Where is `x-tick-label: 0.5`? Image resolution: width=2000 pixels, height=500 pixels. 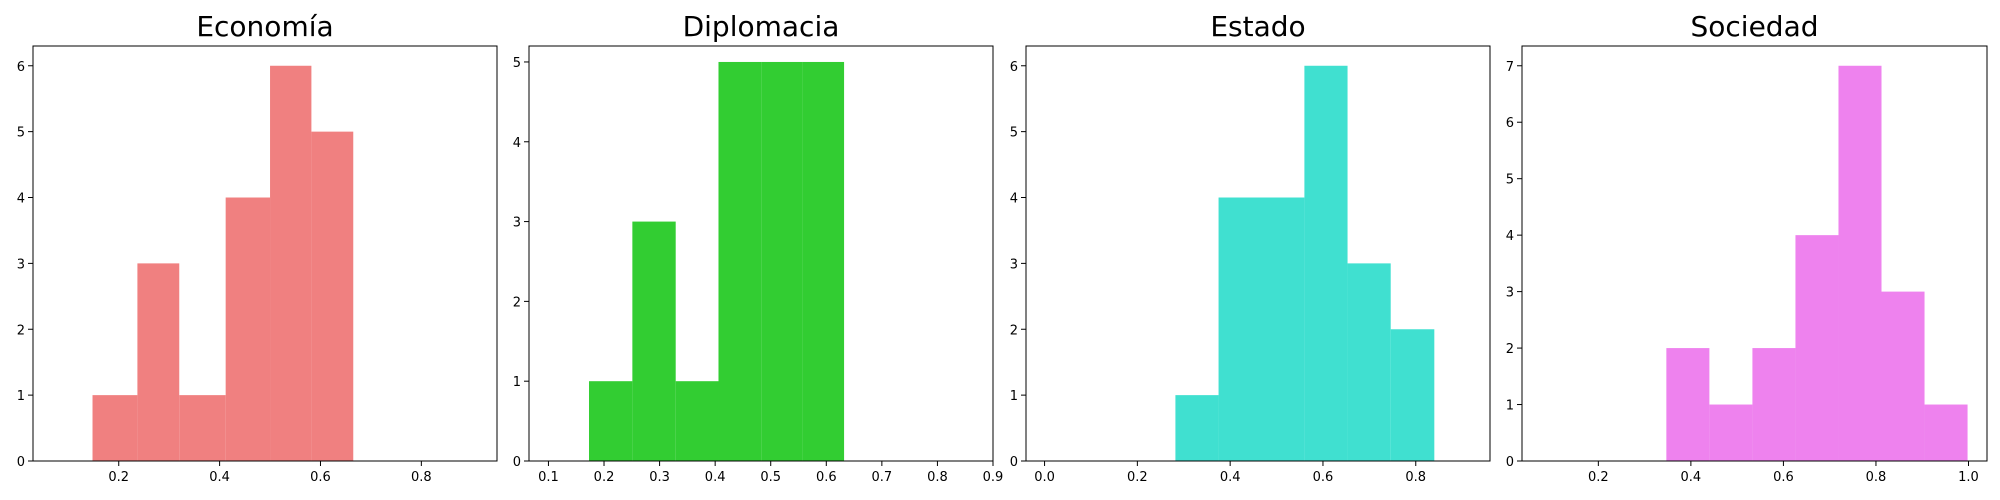
x-tick-label: 0.5 is located at coordinates (770, 477).